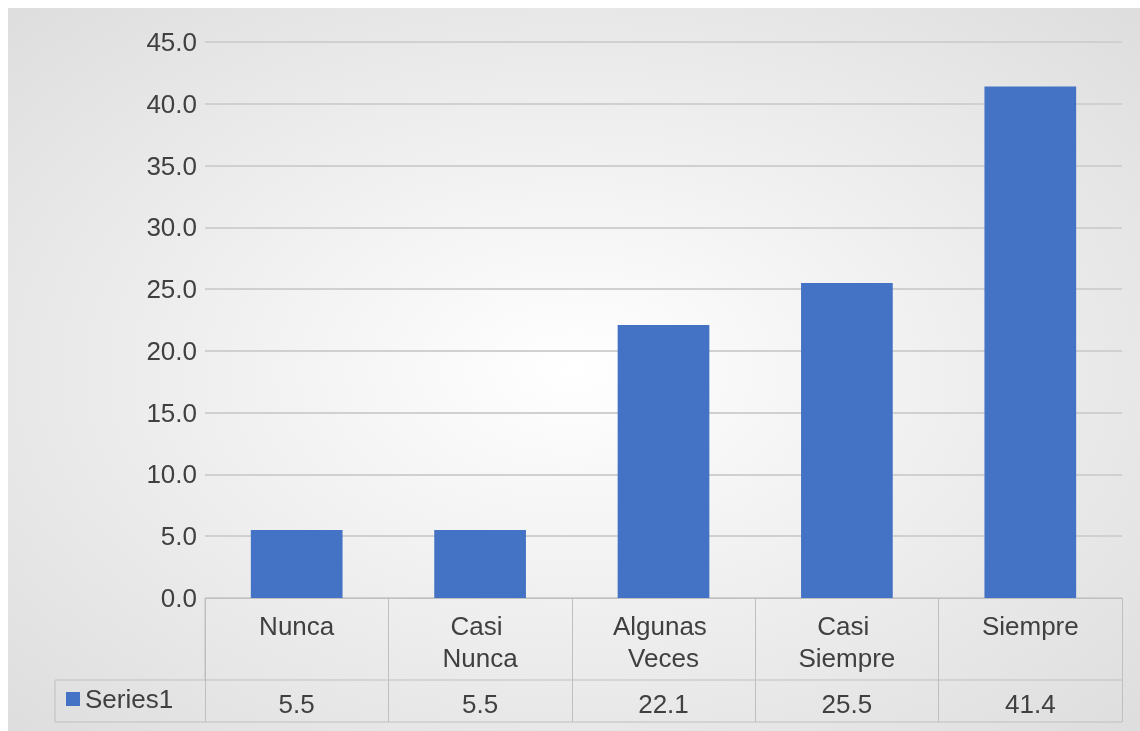 This screenshot has width=1140, height=731. I want to click on data-label: 22.1, so click(663, 704).